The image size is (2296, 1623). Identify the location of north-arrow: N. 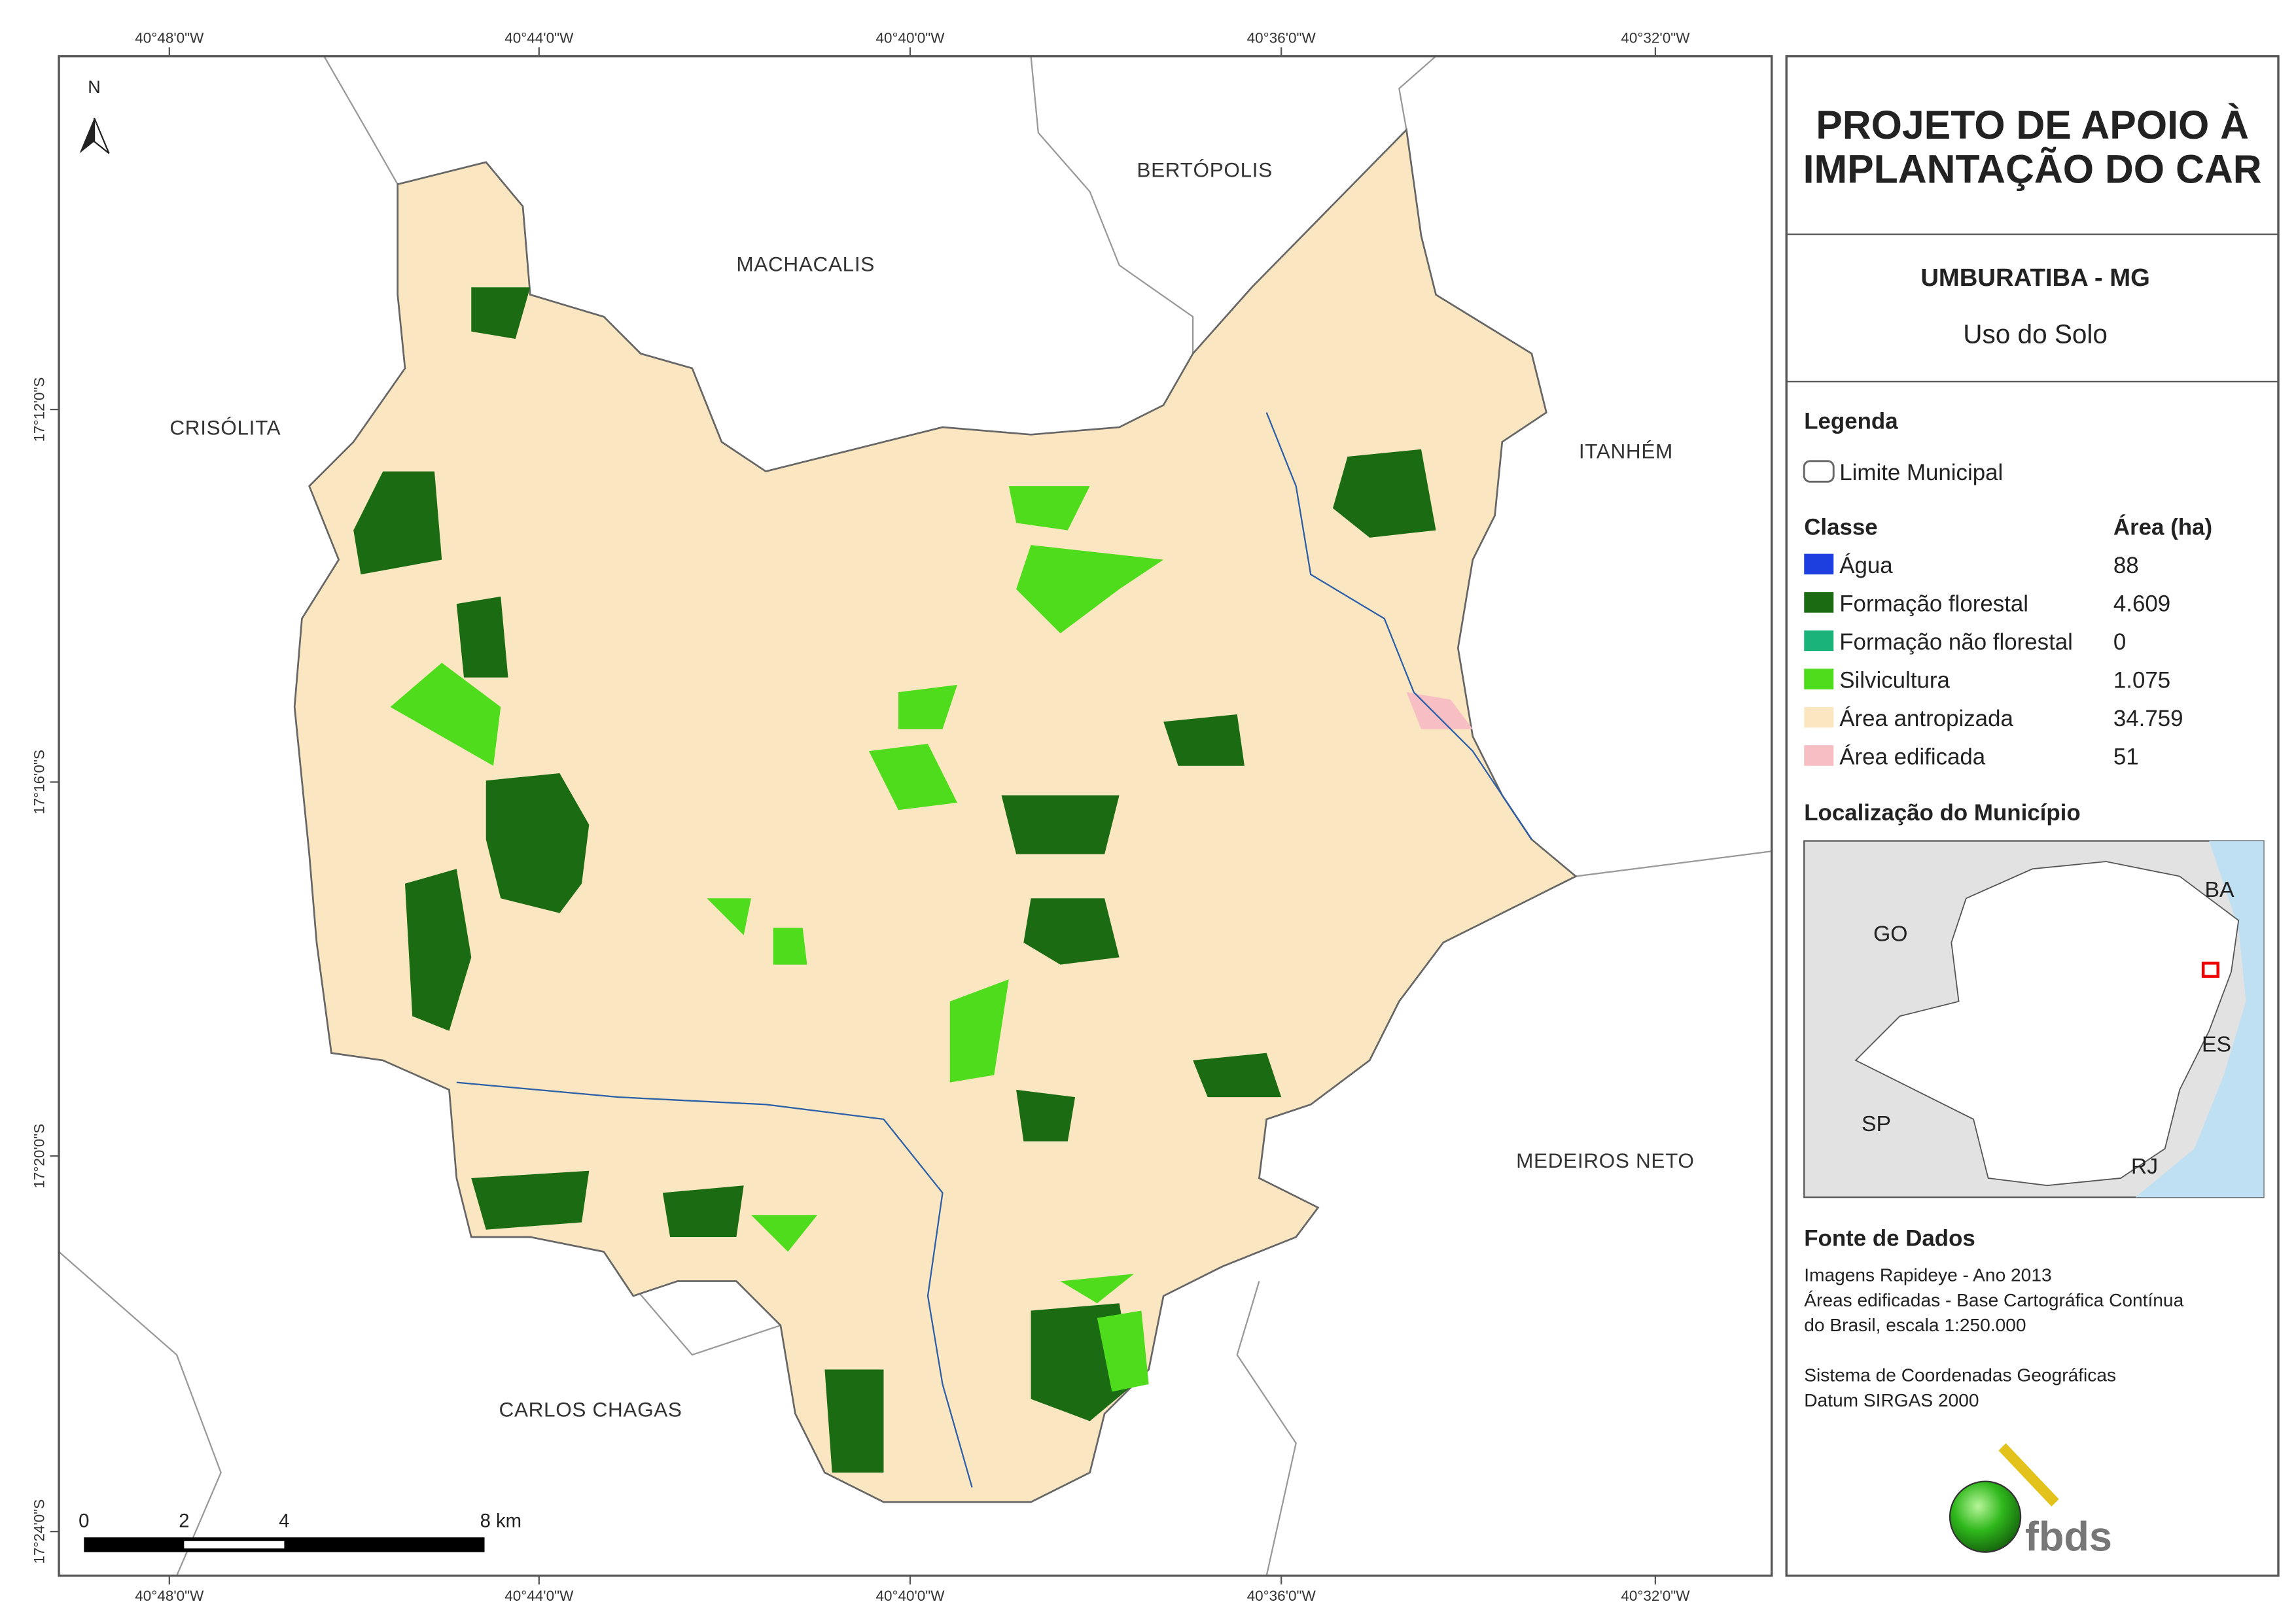
(95, 115).